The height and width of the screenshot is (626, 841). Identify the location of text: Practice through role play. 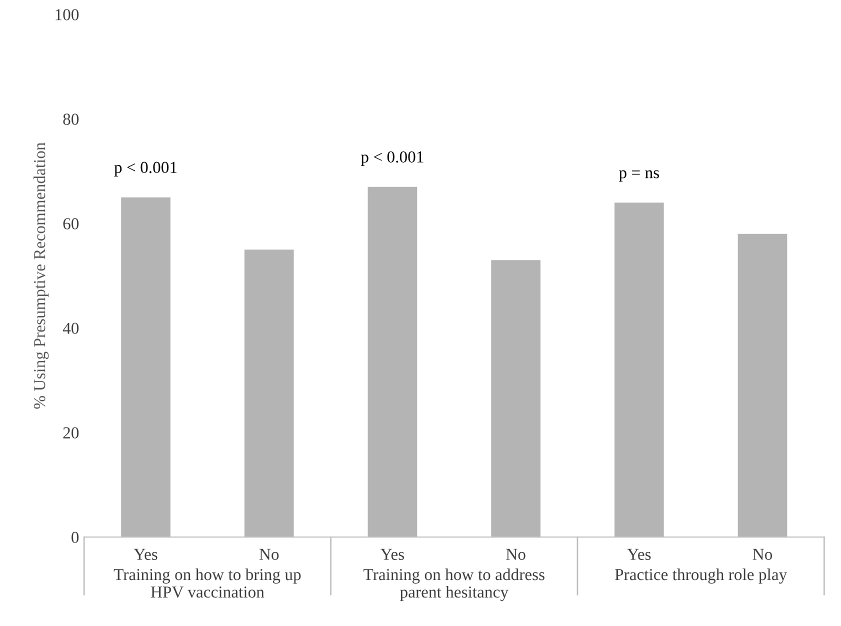
(701, 576).